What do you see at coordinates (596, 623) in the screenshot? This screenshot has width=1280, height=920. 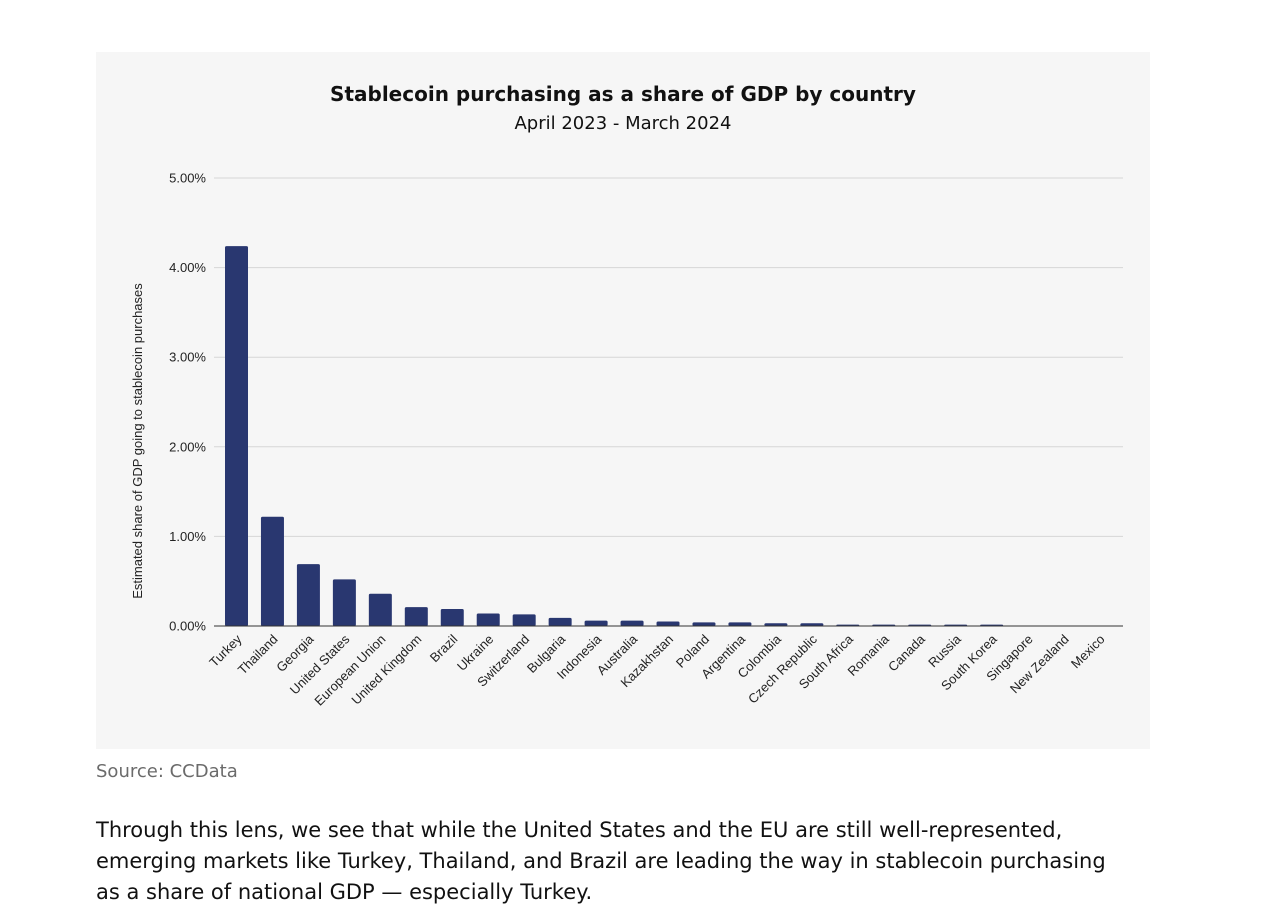 I see `bar-indonesia` at bounding box center [596, 623].